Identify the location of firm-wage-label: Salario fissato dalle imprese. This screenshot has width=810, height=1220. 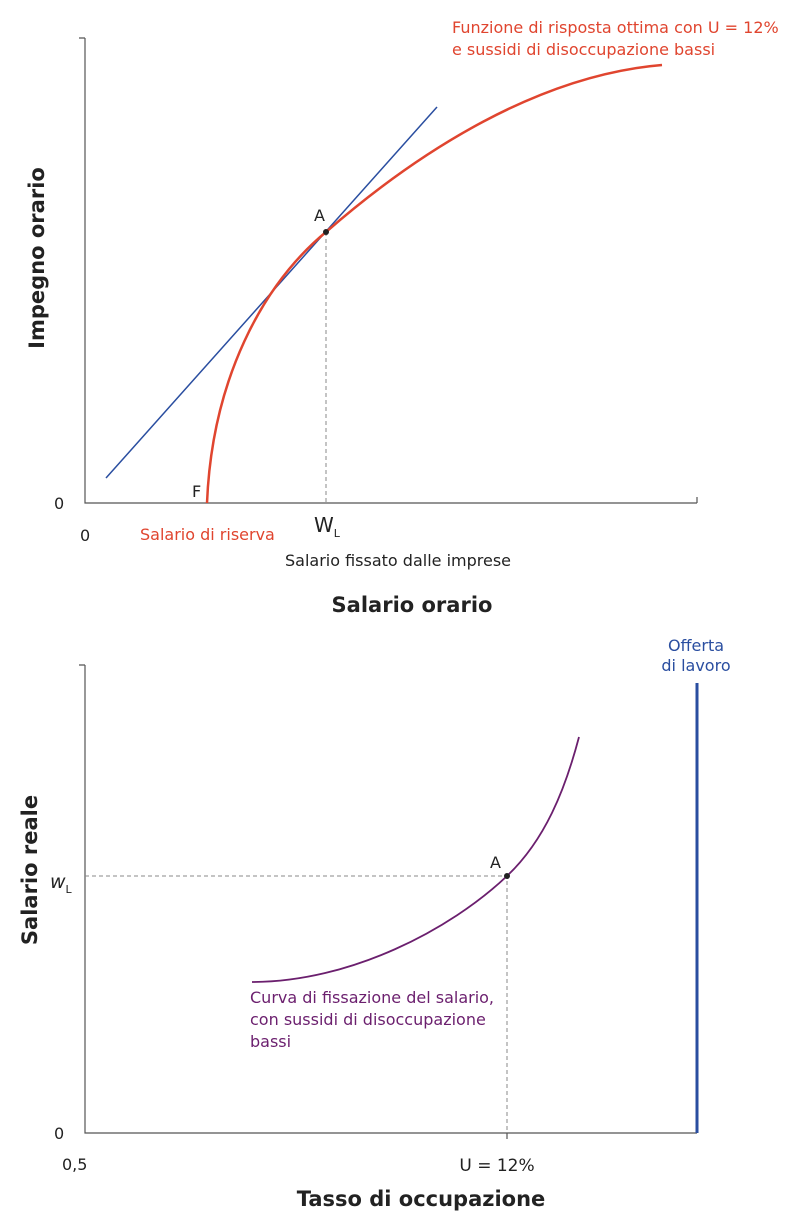
(398, 560).